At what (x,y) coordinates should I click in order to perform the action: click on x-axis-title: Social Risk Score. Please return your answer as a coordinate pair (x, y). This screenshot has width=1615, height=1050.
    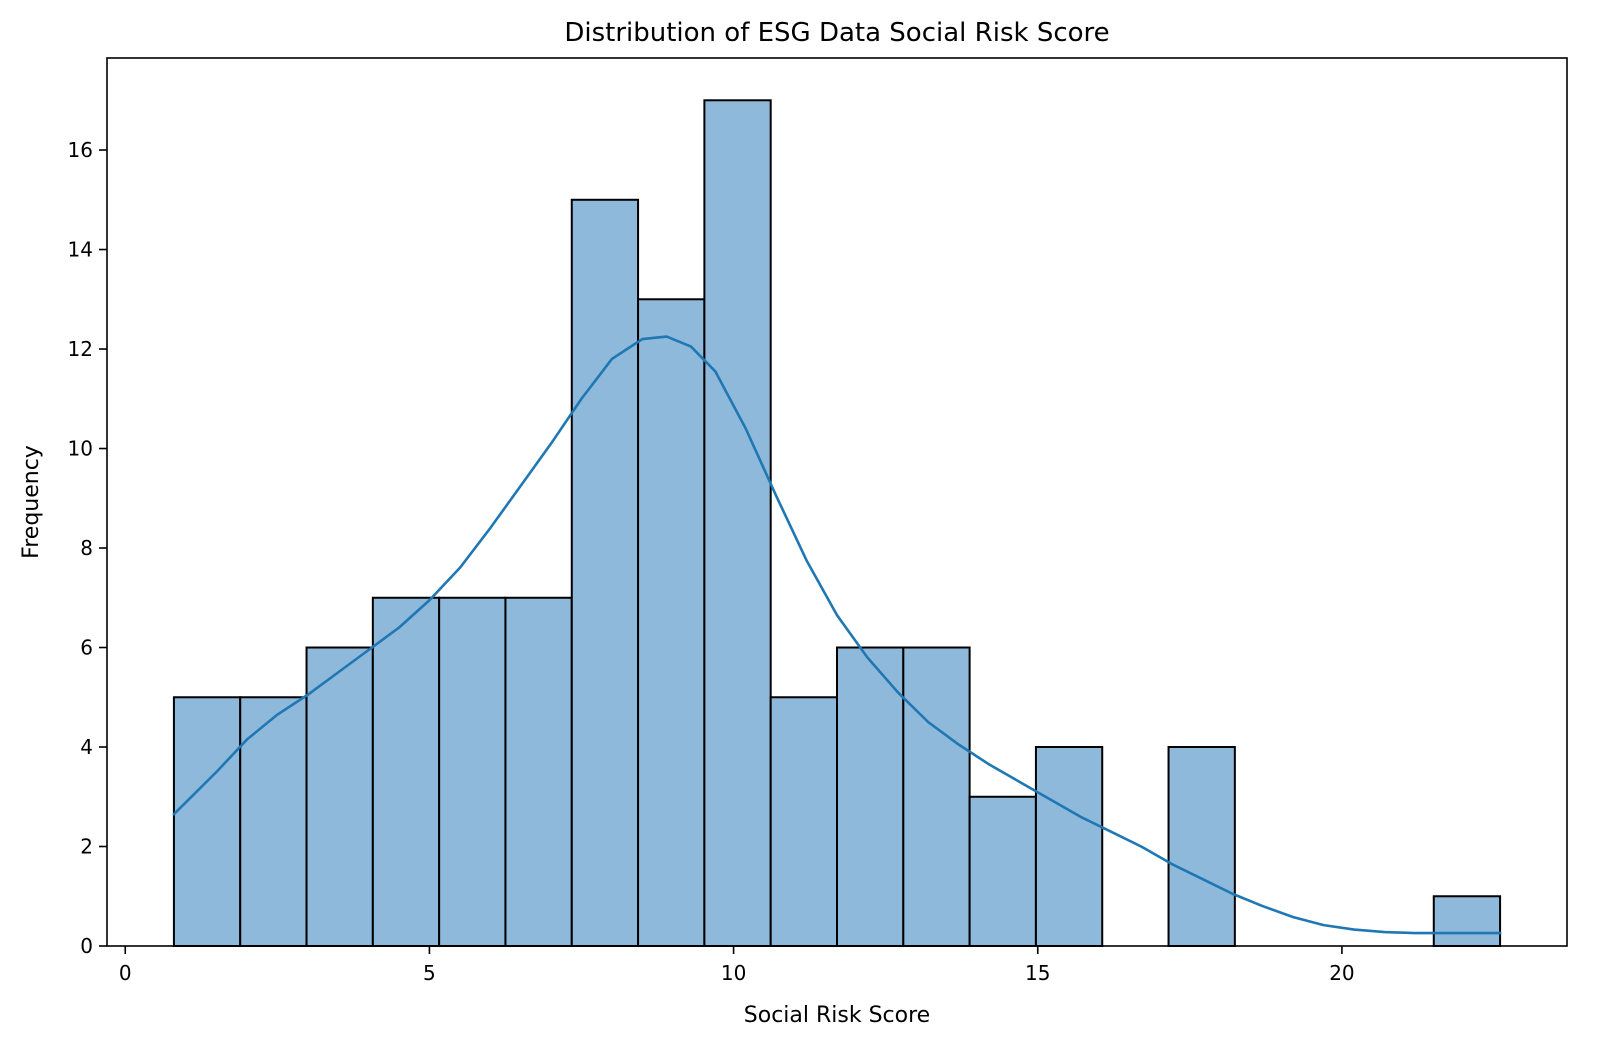
    Looking at the image, I should click on (837, 1015).